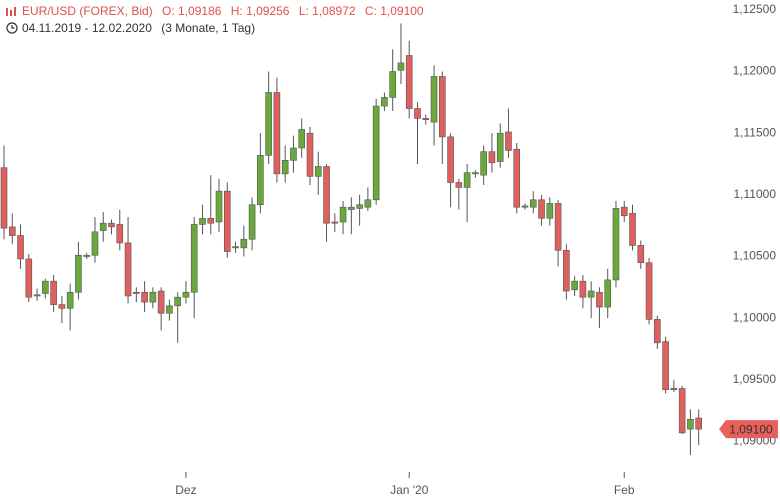 The height and width of the screenshot is (501, 780). I want to click on y-tick-label: 1,09500, so click(755, 379).